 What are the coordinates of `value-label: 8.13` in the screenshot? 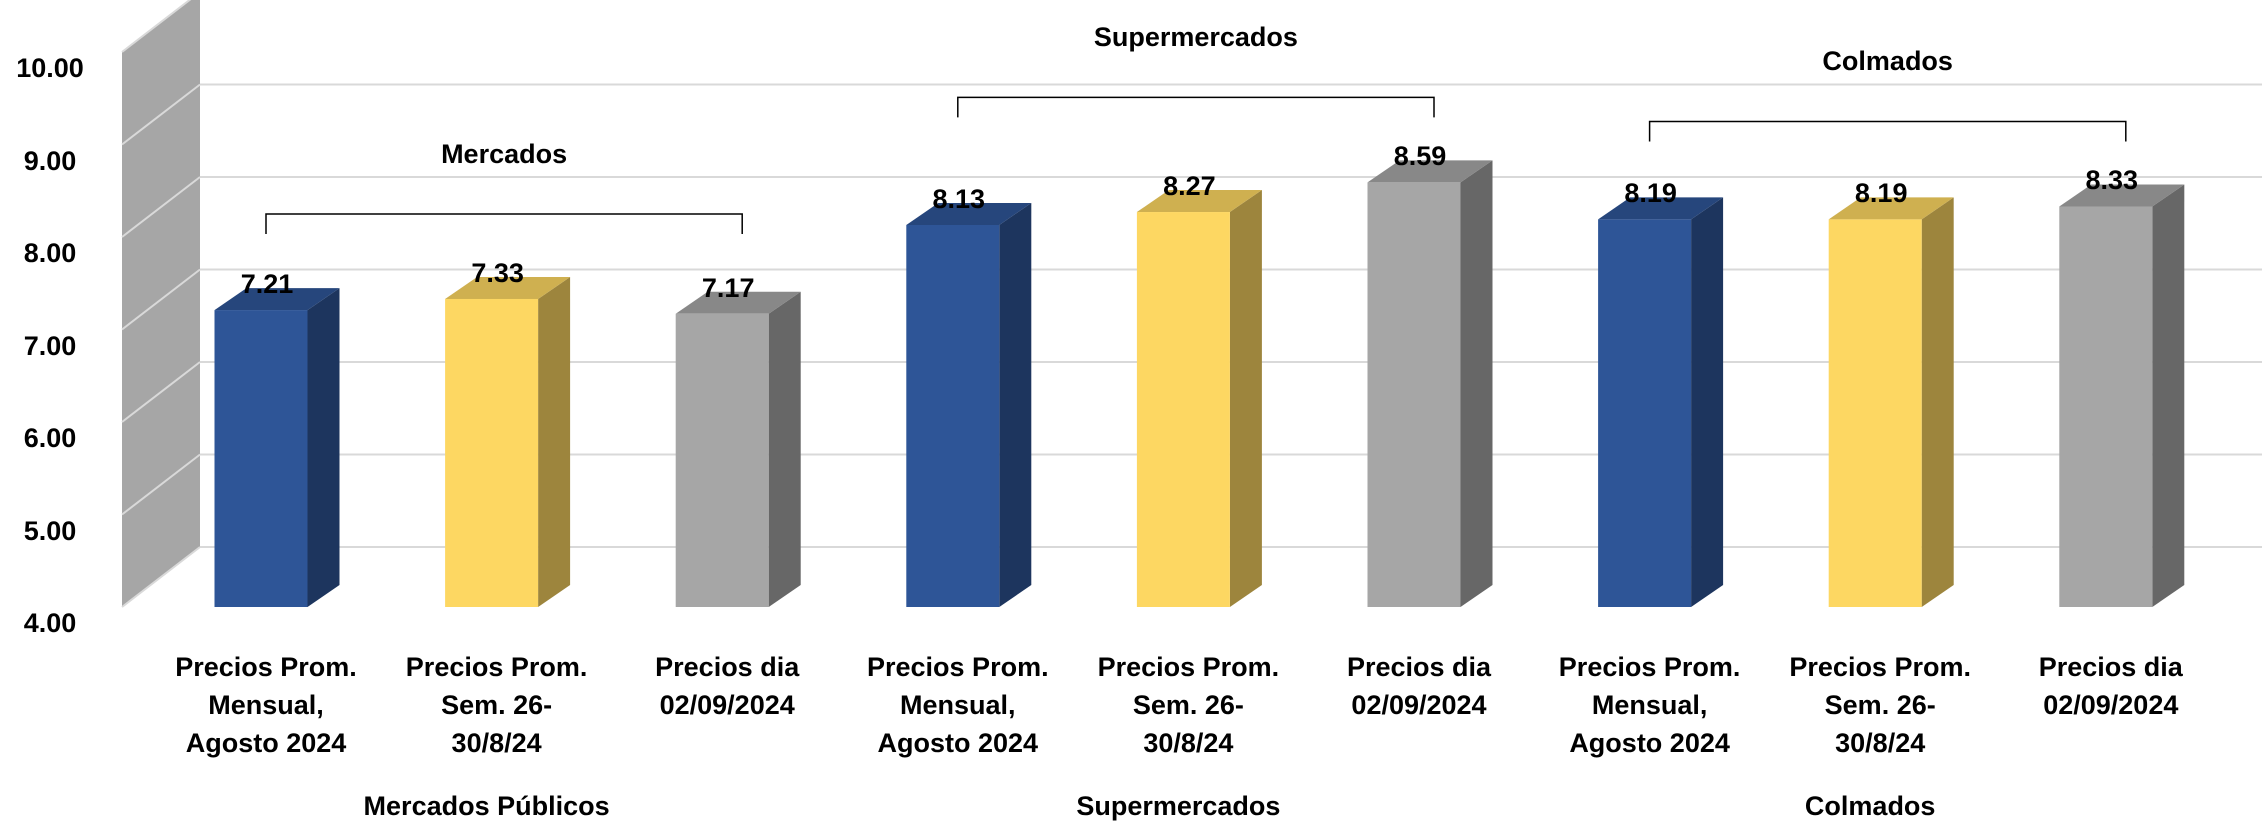 It's located at (959, 198).